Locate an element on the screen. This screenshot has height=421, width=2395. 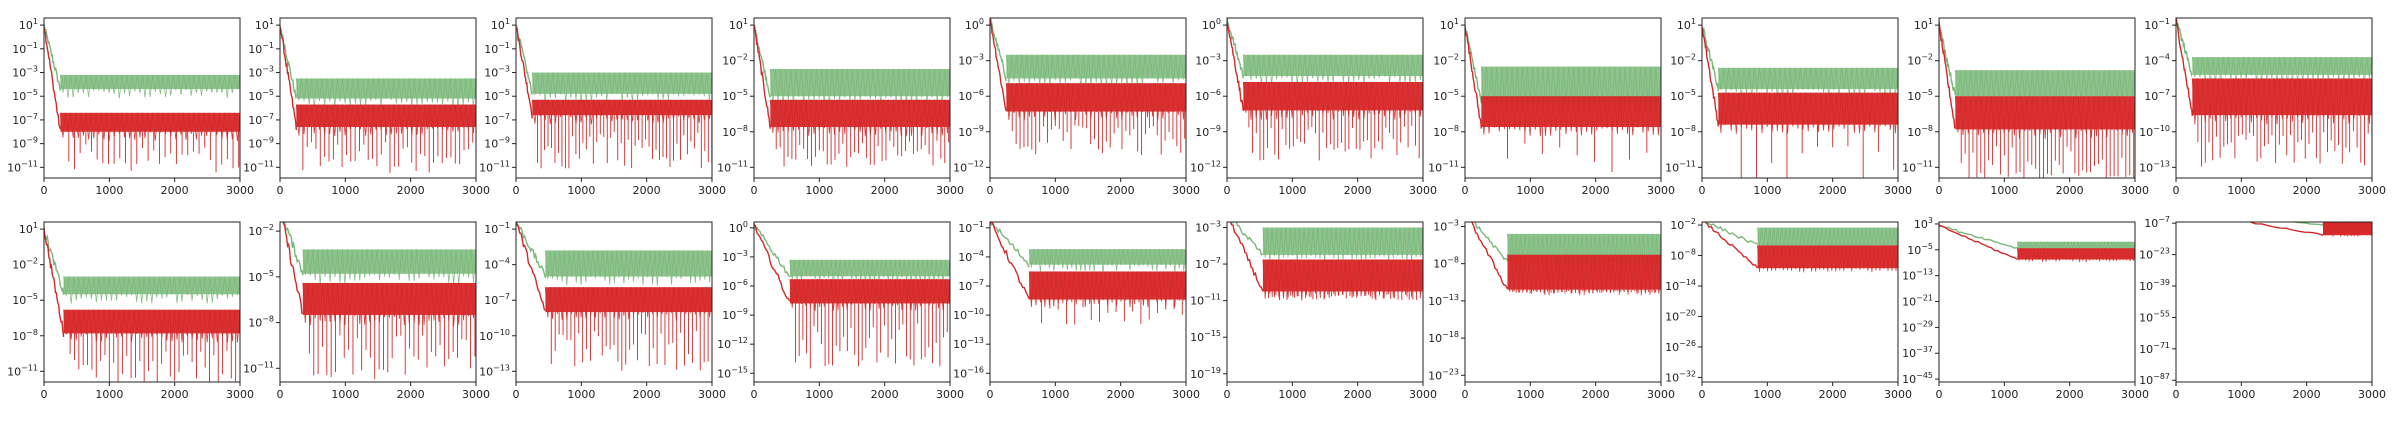
y-tick-label: 10⁻²⁶ is located at coordinates (1680, 346).